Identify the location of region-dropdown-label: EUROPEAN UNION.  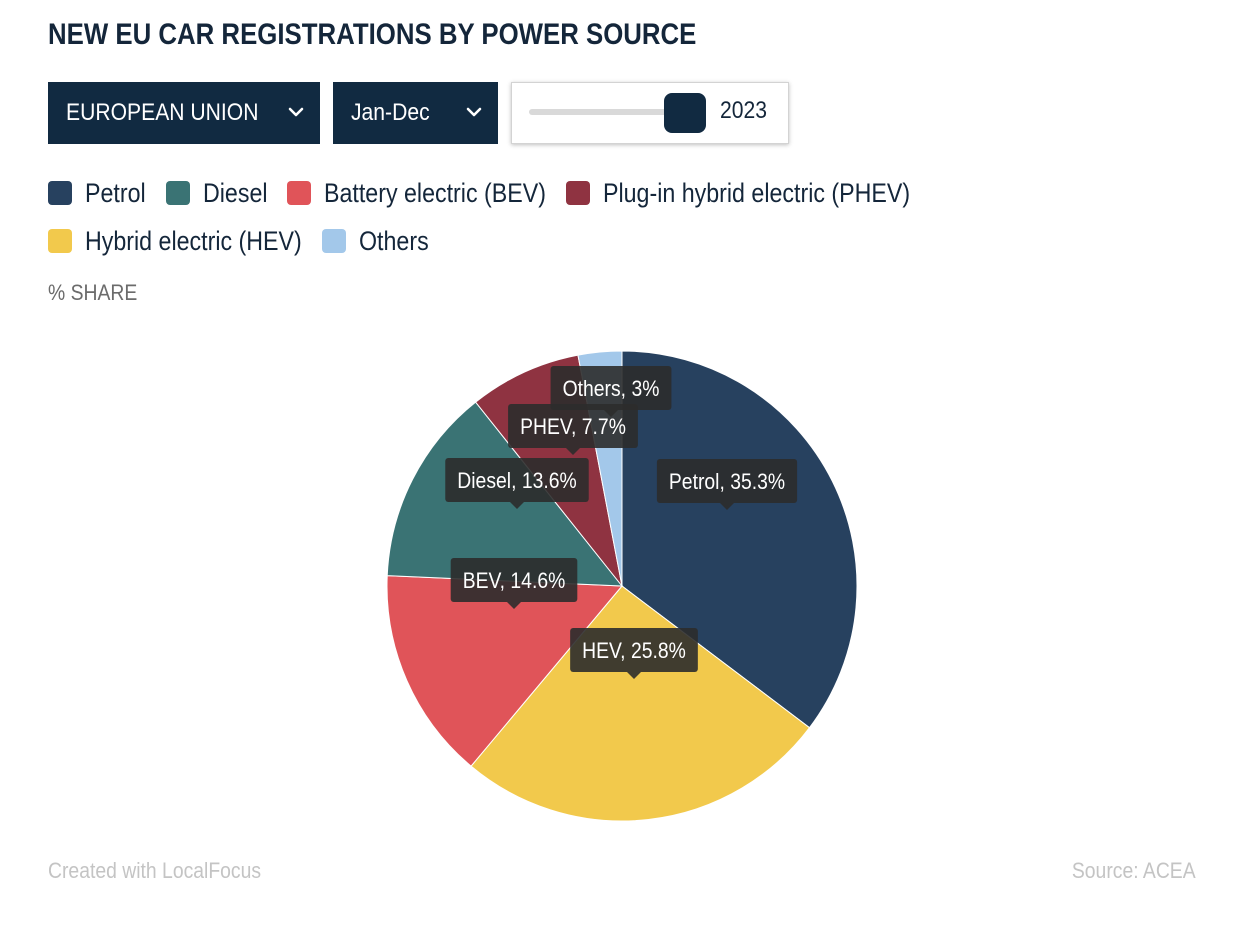
(162, 112).